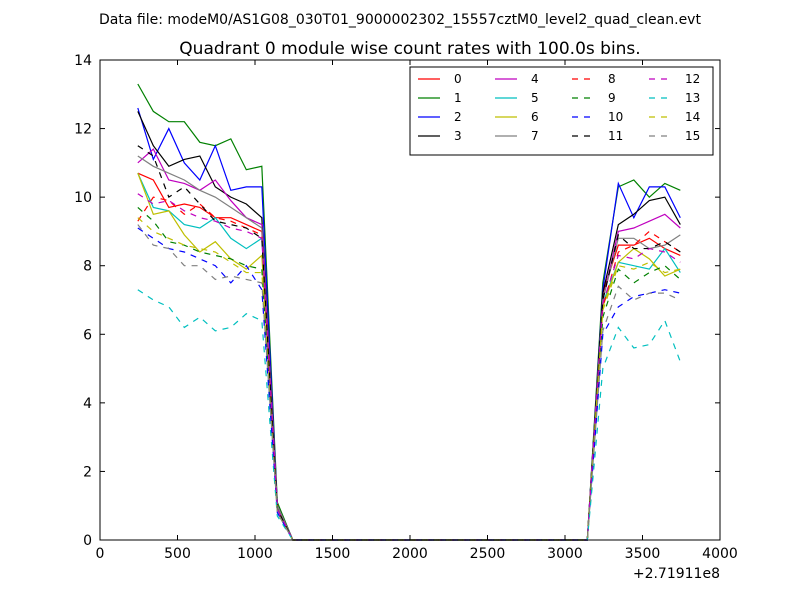  What do you see at coordinates (255, 554) in the screenshot?
I see `x-tick-label: 1000` at bounding box center [255, 554].